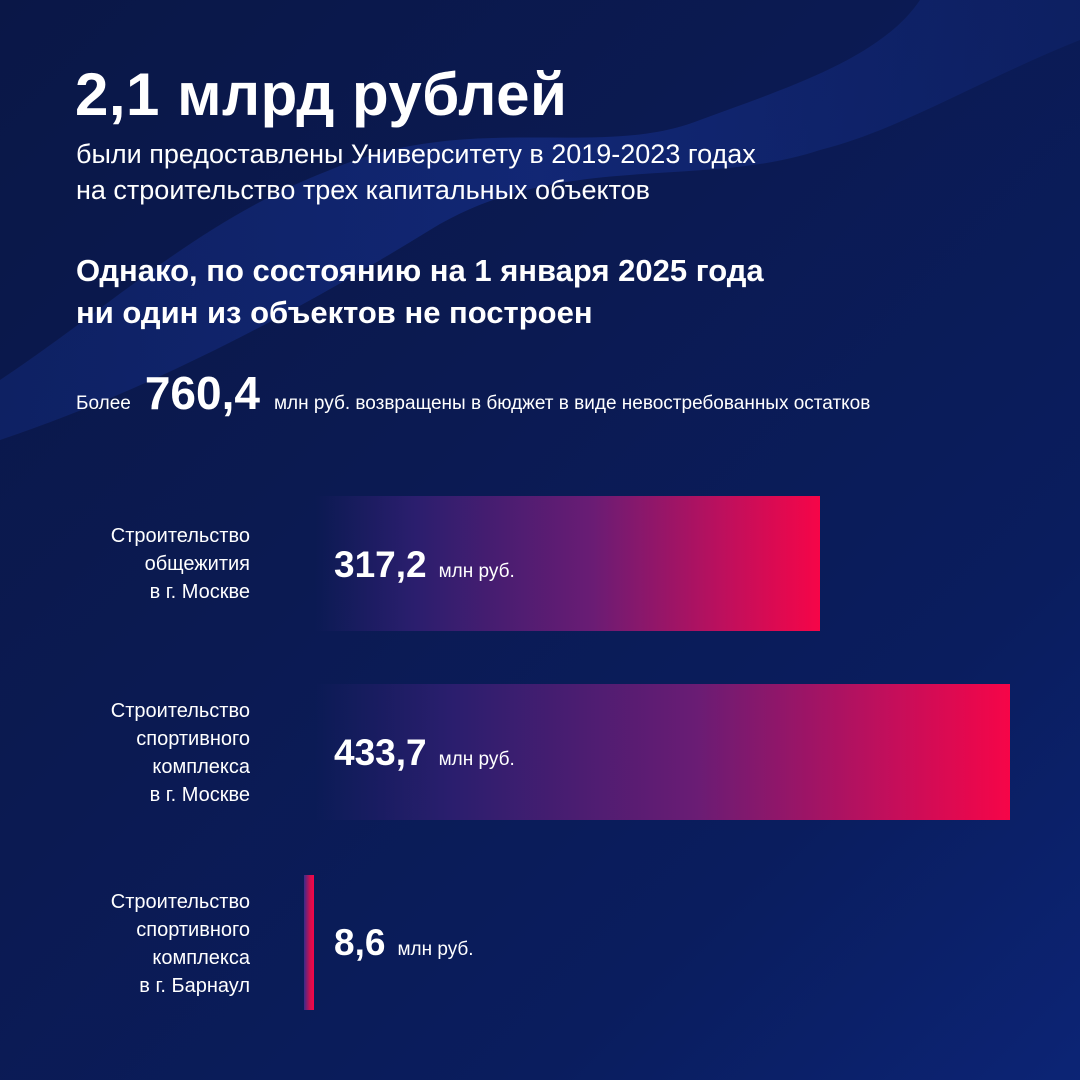  I want to click on bar-value: 8,6 млн руб., so click(404, 943).